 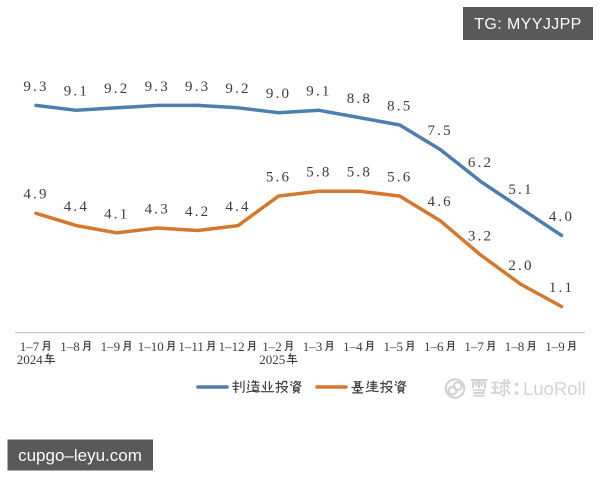 What do you see at coordinates (399, 106) in the screenshot?
I see `svg-text: 8.5` at bounding box center [399, 106].